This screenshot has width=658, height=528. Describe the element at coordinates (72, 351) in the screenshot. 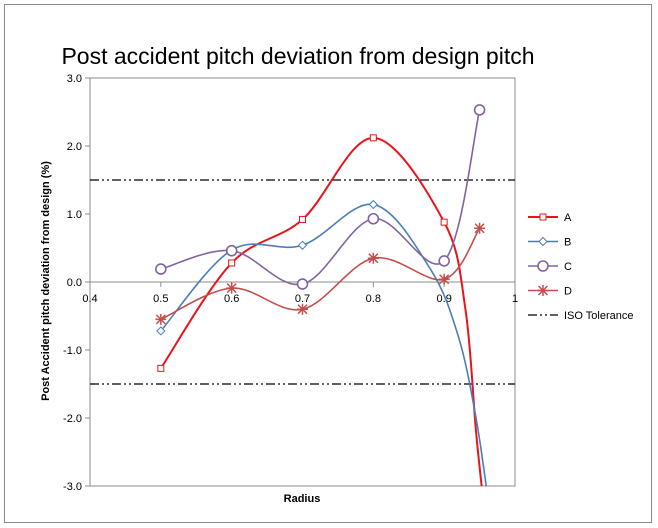

I see `y-tick-label: -1.0` at that location.